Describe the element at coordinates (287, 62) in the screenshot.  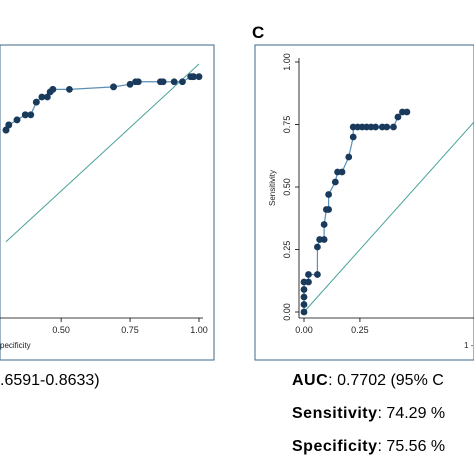
I see `y-tick-label: 1.00` at that location.